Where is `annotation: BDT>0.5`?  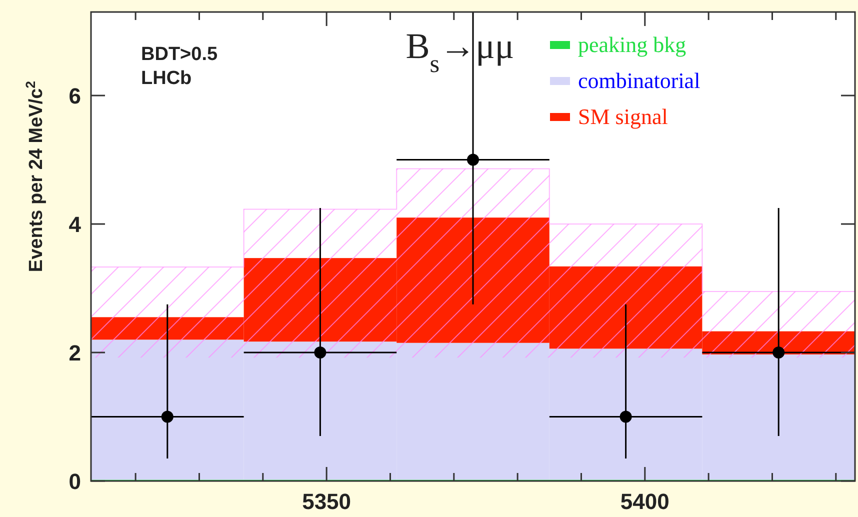 annotation: BDT>0.5 is located at coordinates (179, 54).